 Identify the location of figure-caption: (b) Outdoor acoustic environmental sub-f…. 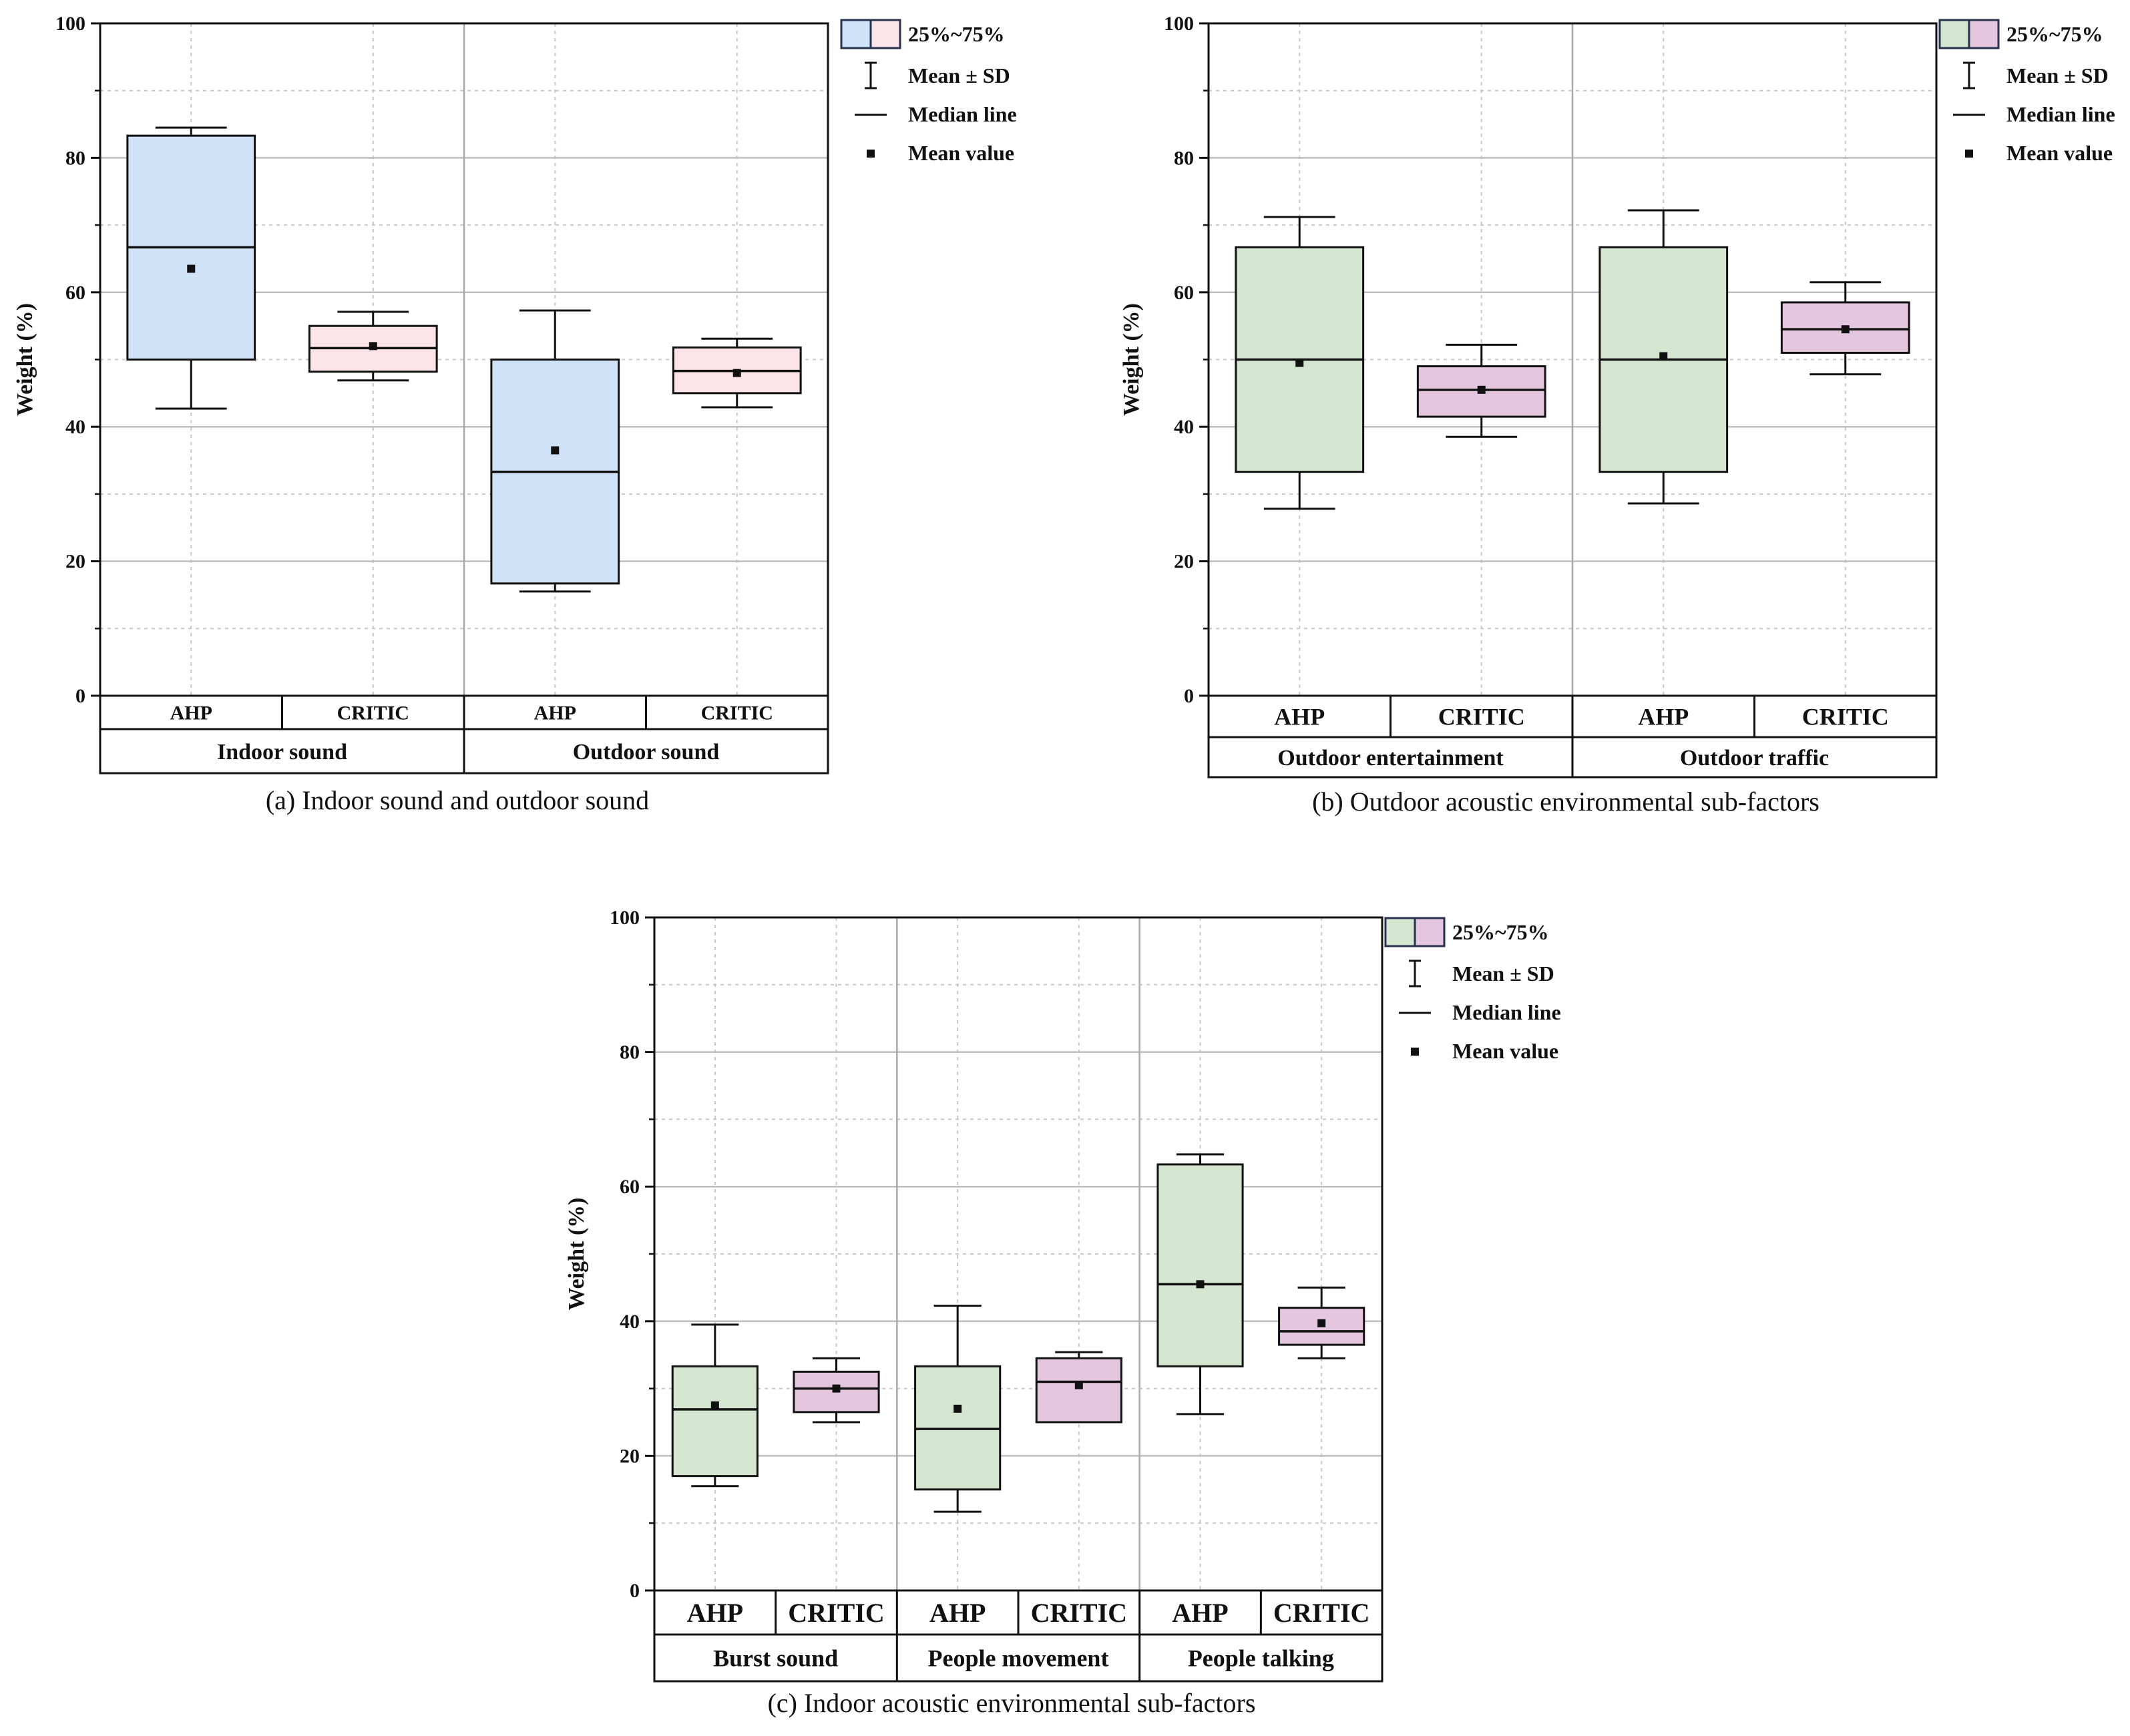
(1566, 802).